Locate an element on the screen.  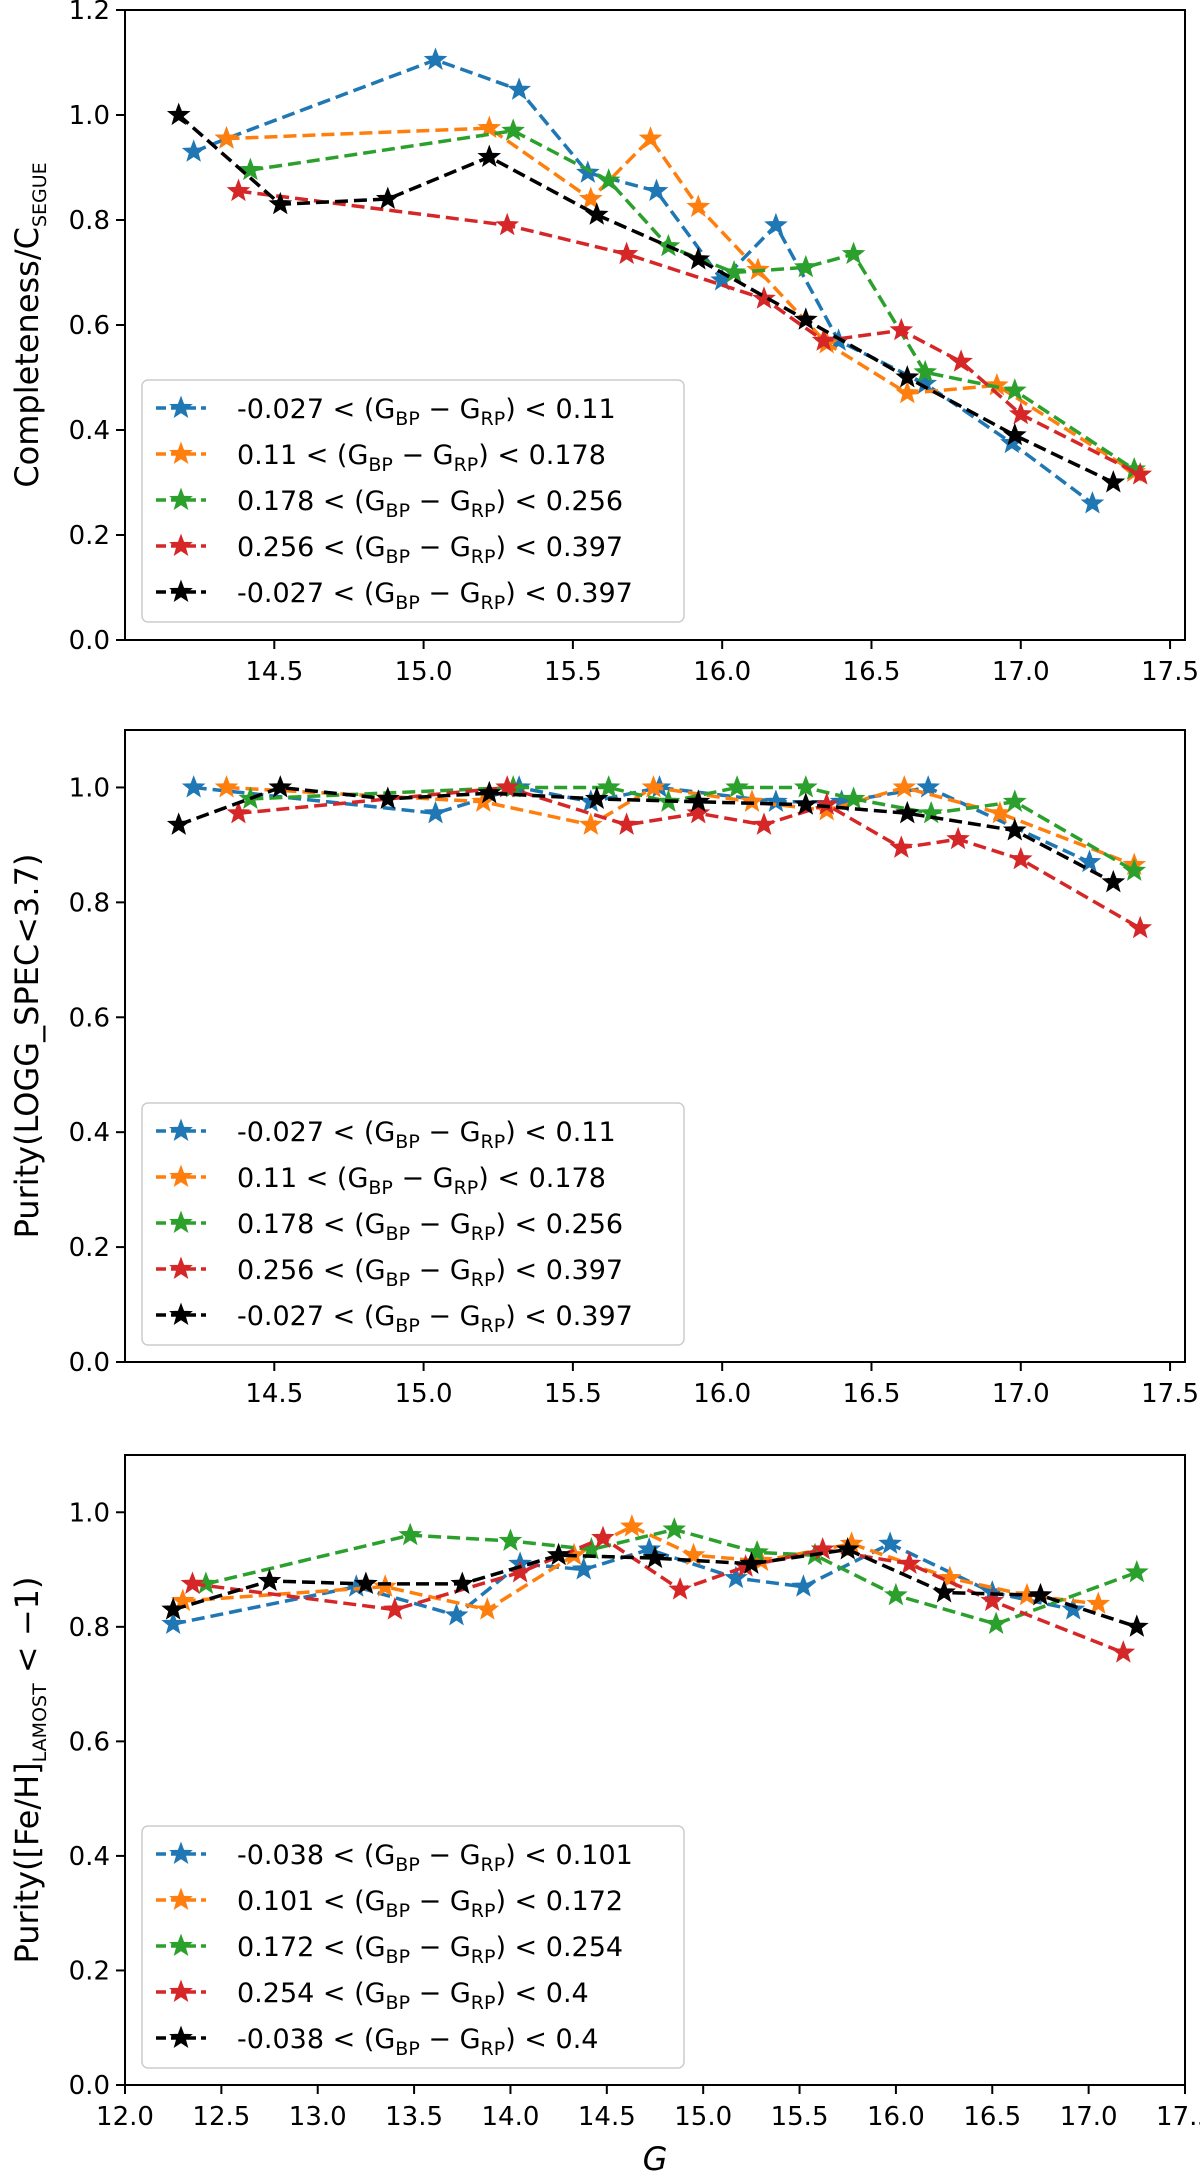
legend-box is located at coordinates (413, 1947).